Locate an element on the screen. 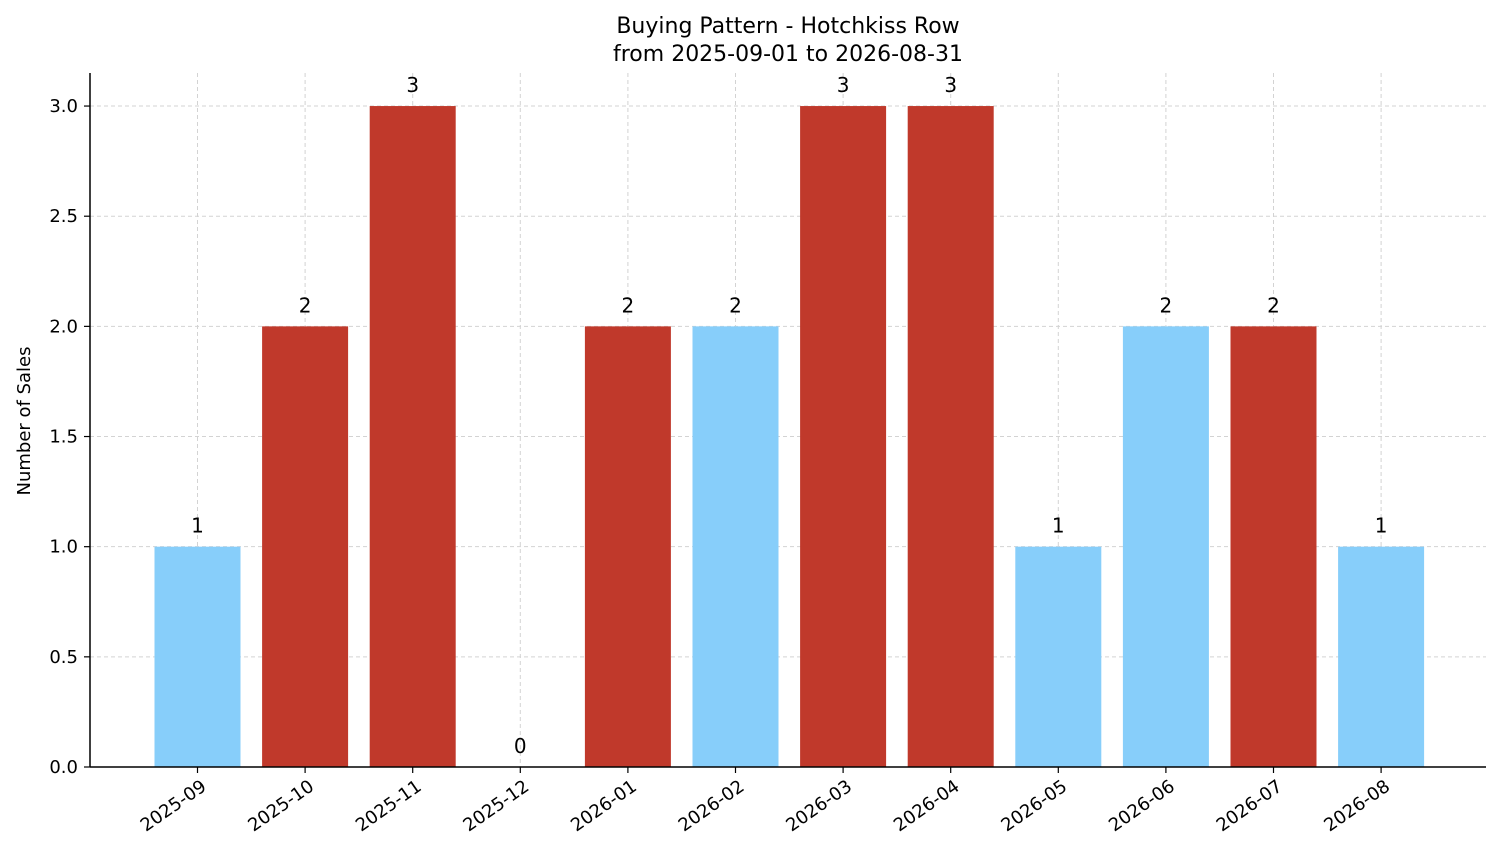 The image size is (1501, 863). y-tick-label: 2.5 is located at coordinates (63, 216).